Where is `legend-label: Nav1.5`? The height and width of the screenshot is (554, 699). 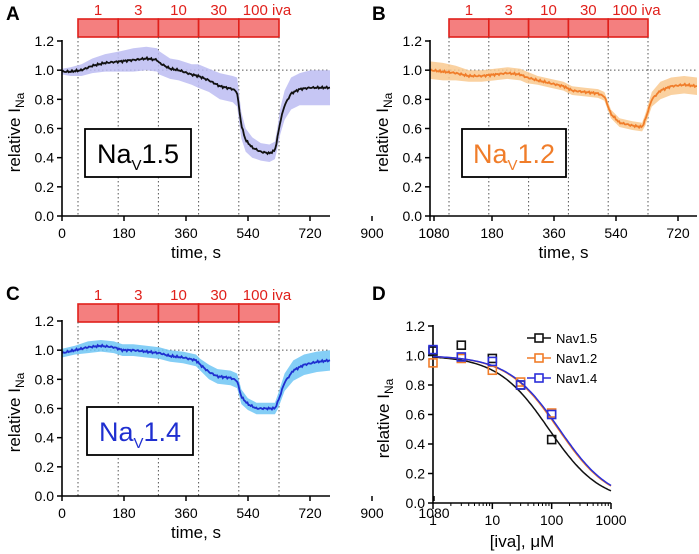 legend-label: Nav1.5 is located at coordinates (576, 338).